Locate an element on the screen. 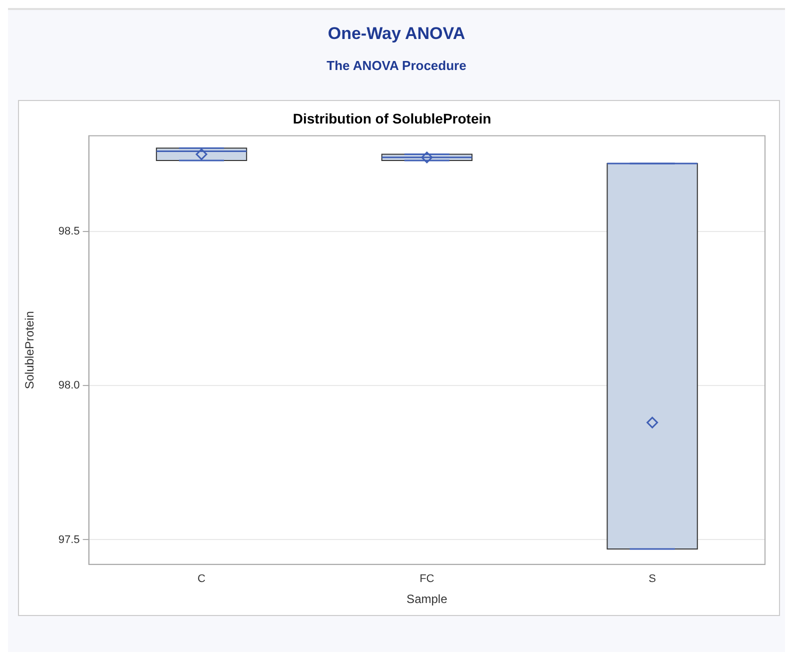  y-tick-label: 98.5 is located at coordinates (69, 231).